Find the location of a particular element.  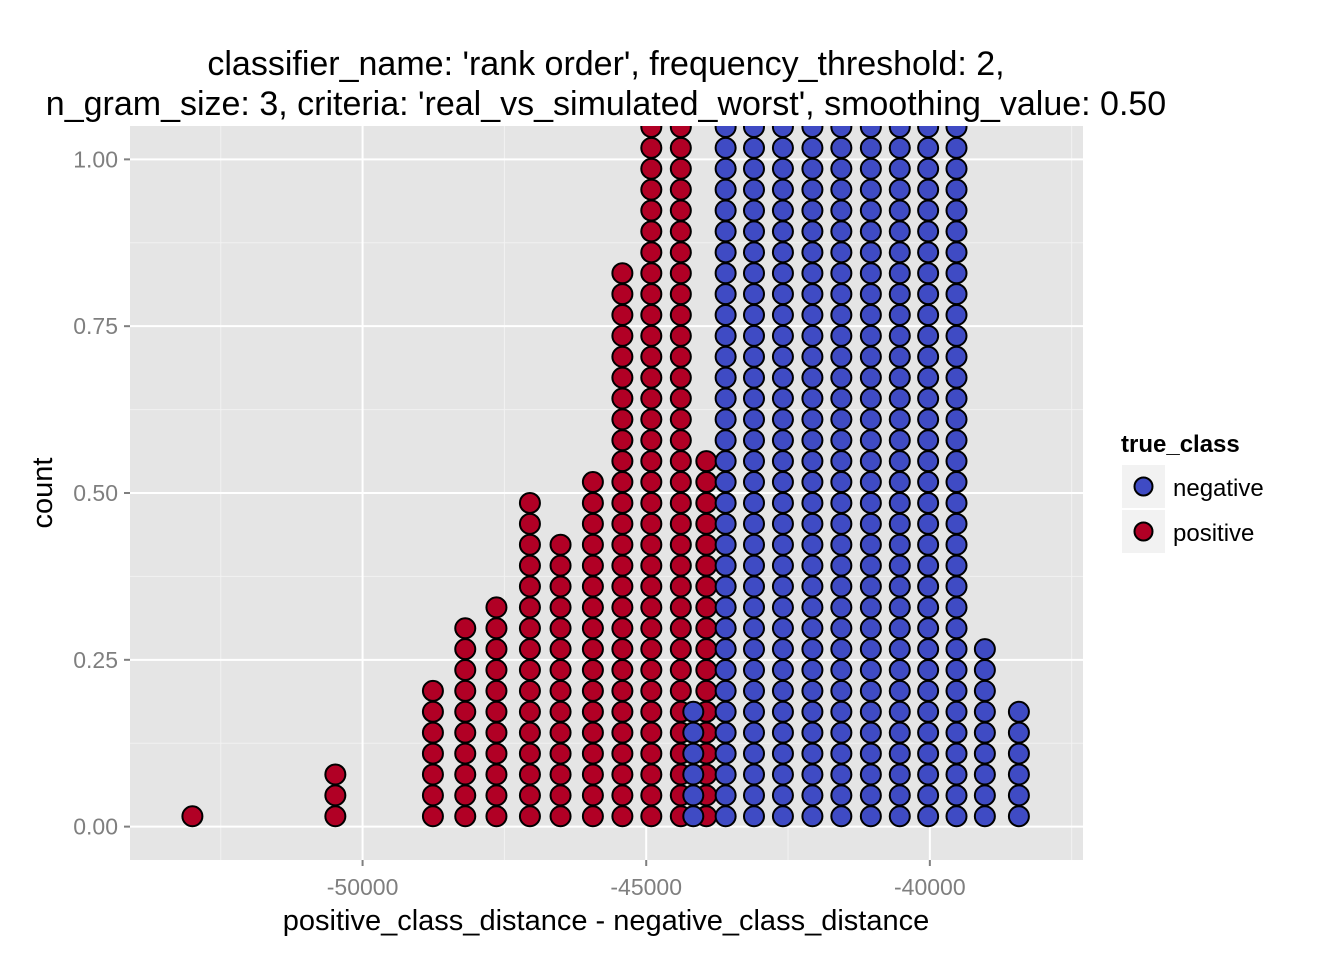

legend-title: true_class is located at coordinates (1180, 444).